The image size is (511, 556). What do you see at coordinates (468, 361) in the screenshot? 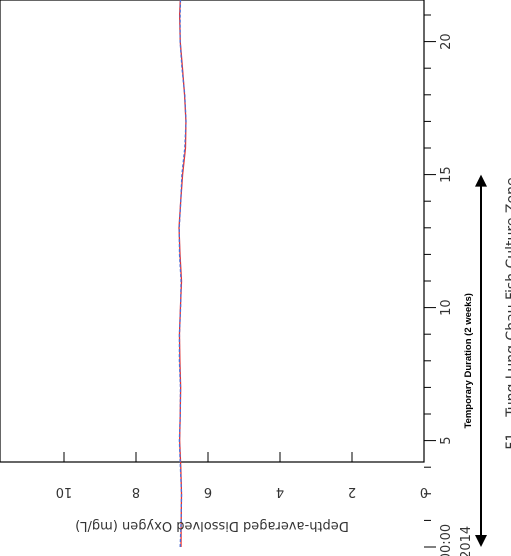
I see `duration-annotation-text: Temporary Duration (2 weeks)` at bounding box center [468, 361].